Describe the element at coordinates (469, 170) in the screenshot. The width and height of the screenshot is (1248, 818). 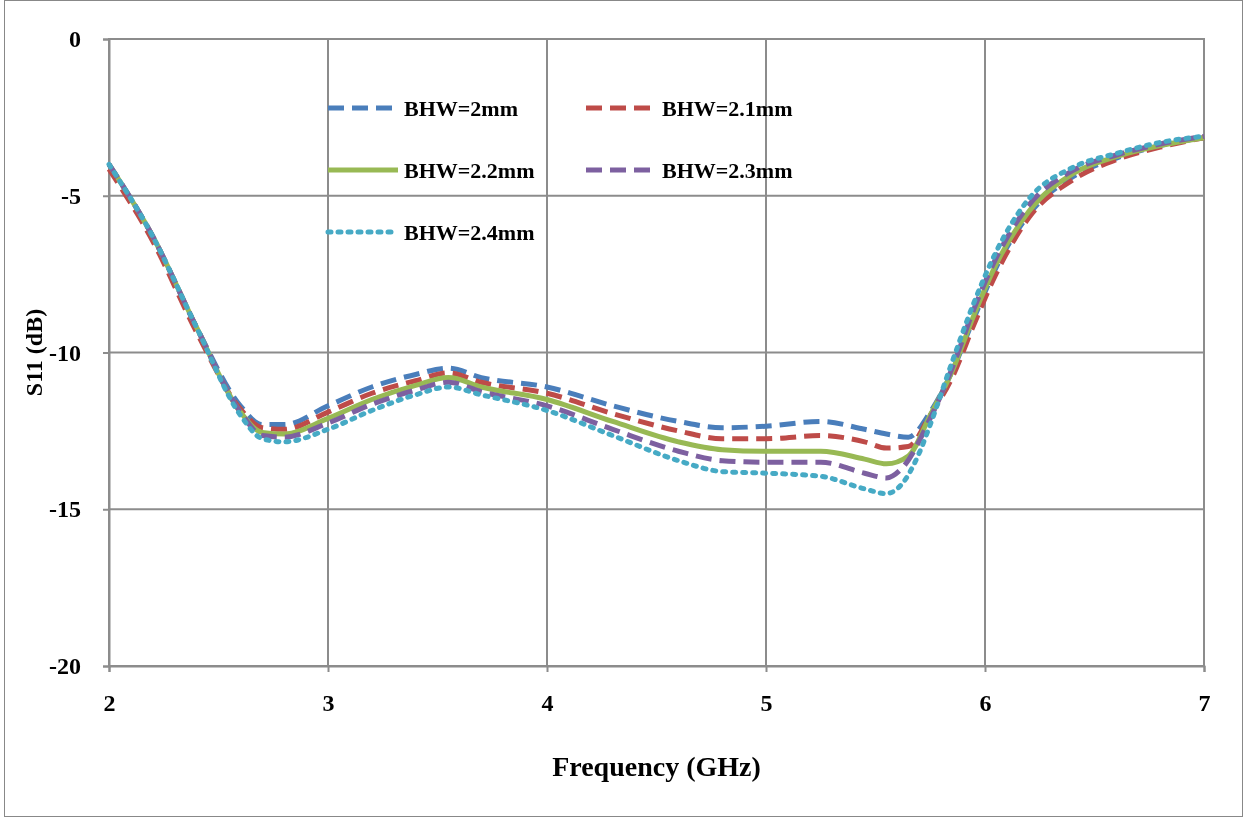
I see `legend-label: BHW=2.2mm` at that location.